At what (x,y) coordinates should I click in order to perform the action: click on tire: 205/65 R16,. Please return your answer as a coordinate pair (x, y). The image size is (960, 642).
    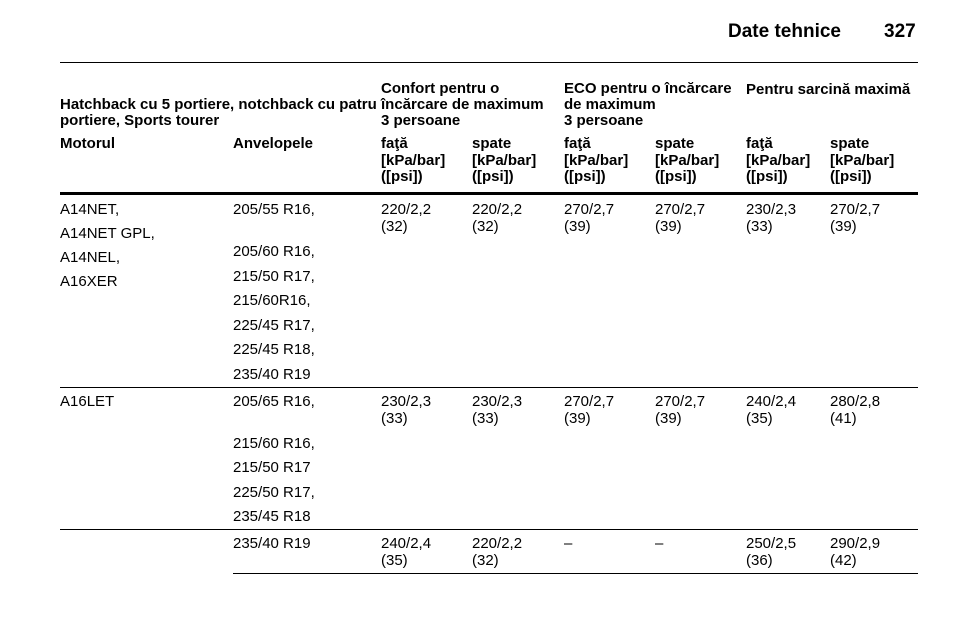
    Looking at the image, I should click on (274, 401).